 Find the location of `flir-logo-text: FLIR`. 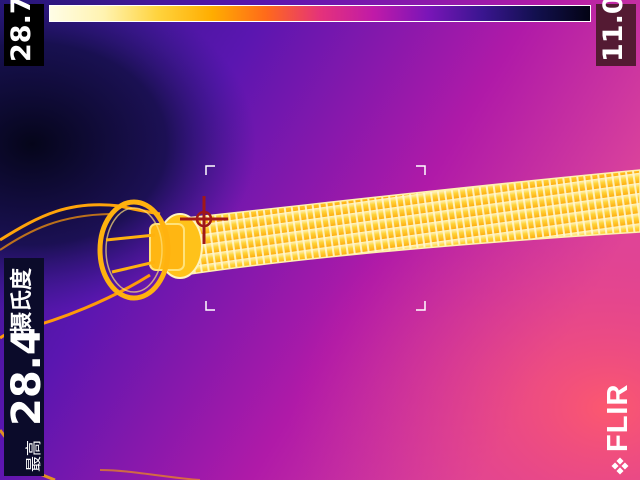

flir-logo-text: FLIR is located at coordinates (618, 417).